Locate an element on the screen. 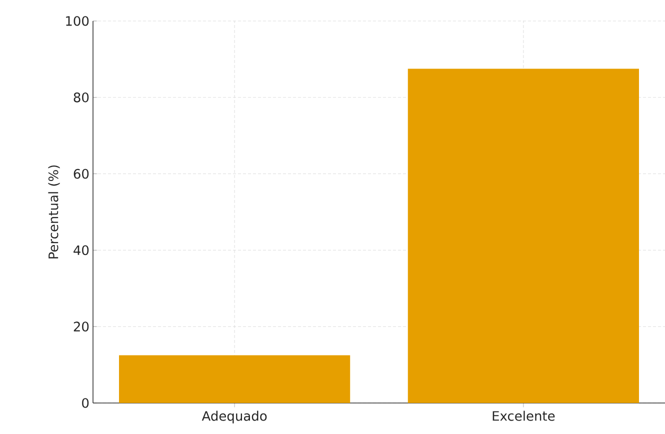 The width and height of the screenshot is (665, 434). y-tick-label: 60 is located at coordinates (81, 173).